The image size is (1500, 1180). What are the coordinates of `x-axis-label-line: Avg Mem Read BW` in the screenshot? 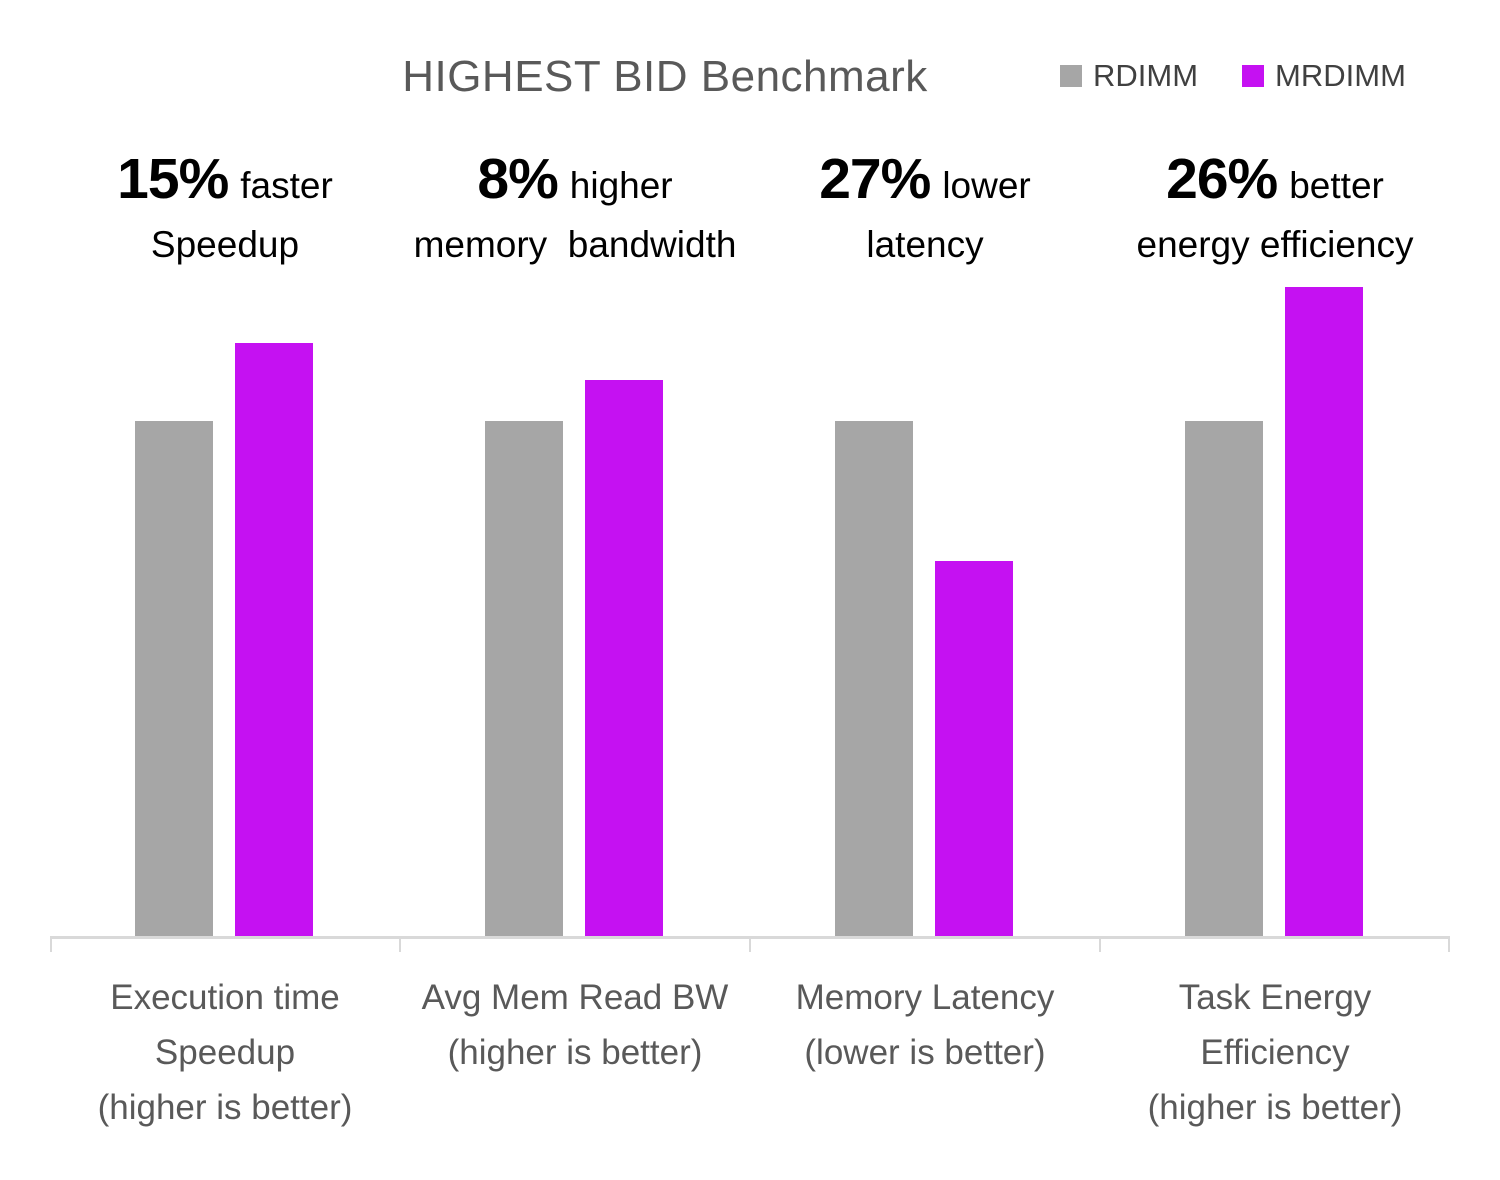 It's located at (575, 997).